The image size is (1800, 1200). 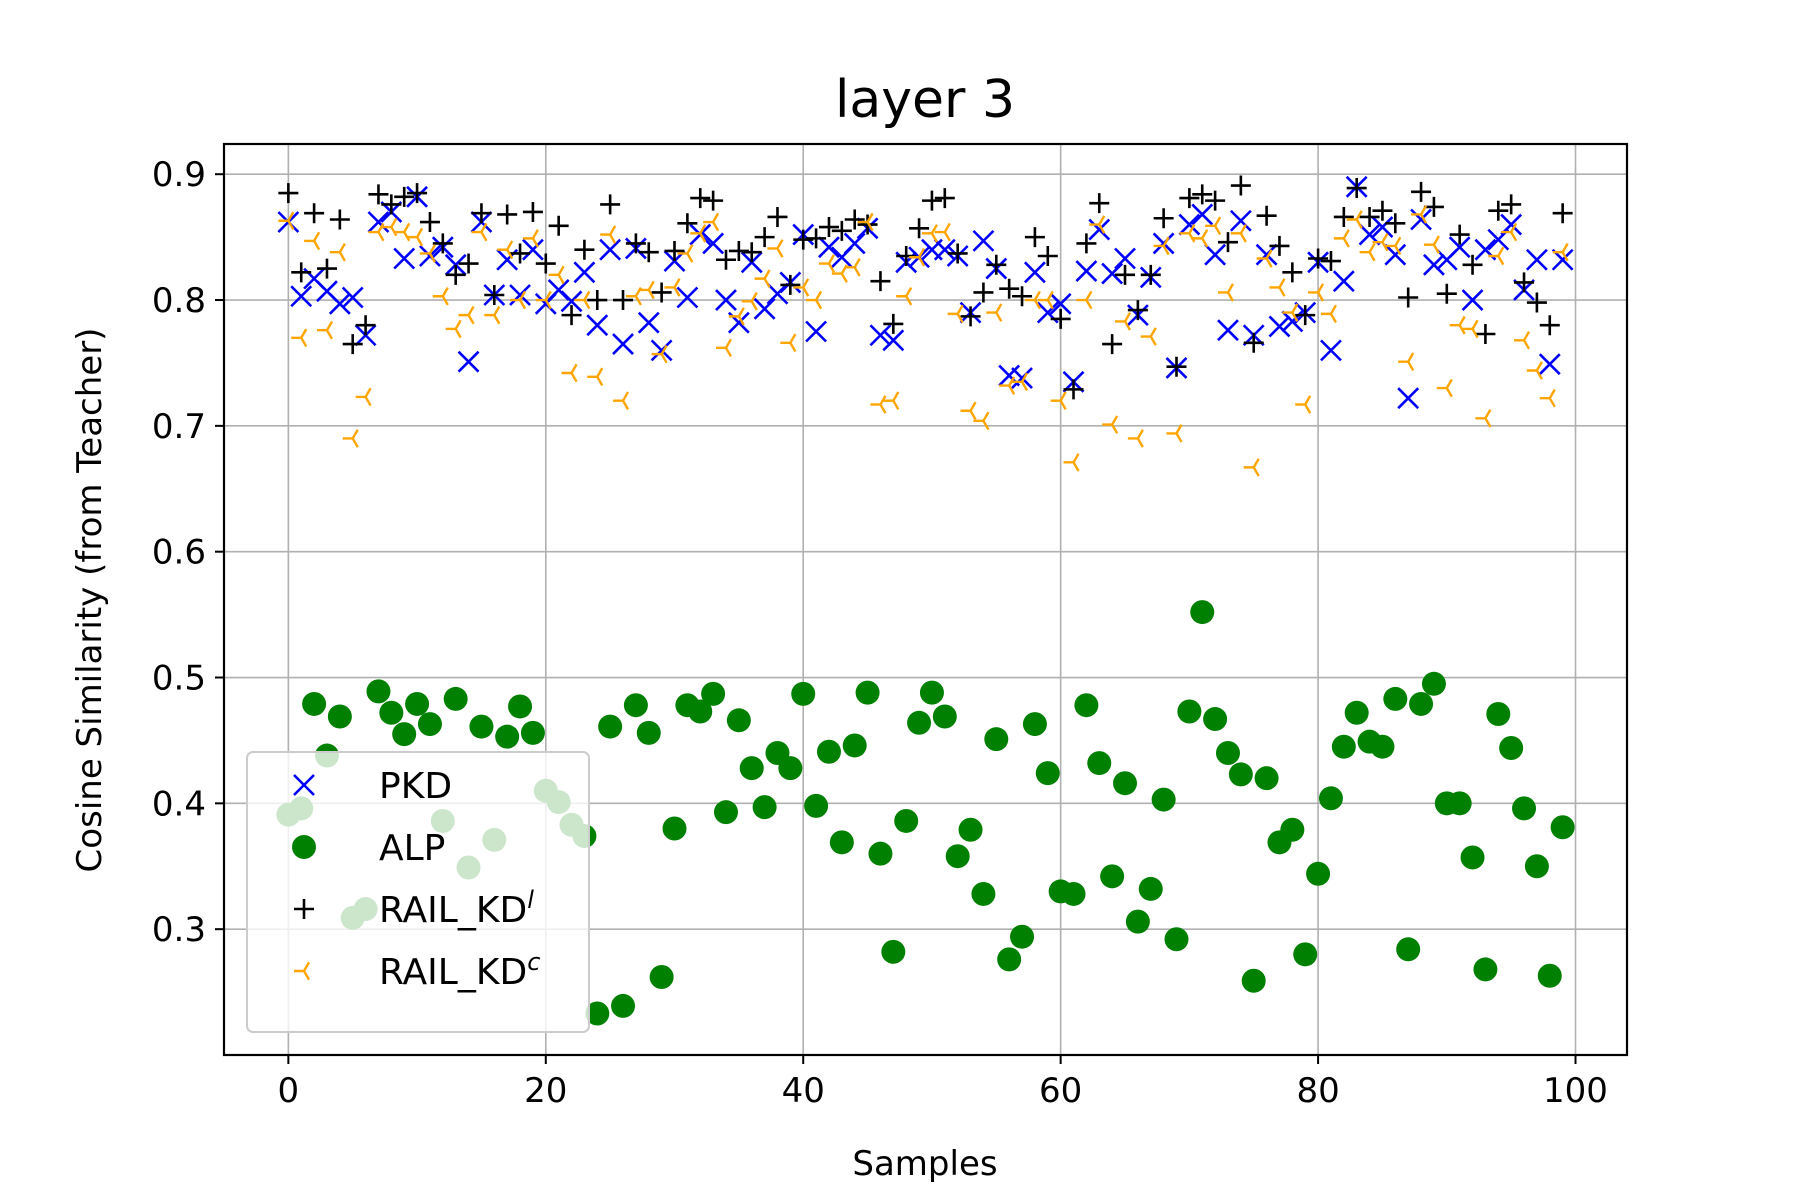 I want to click on x-tick-label: 80, so click(x=1317, y=1091).